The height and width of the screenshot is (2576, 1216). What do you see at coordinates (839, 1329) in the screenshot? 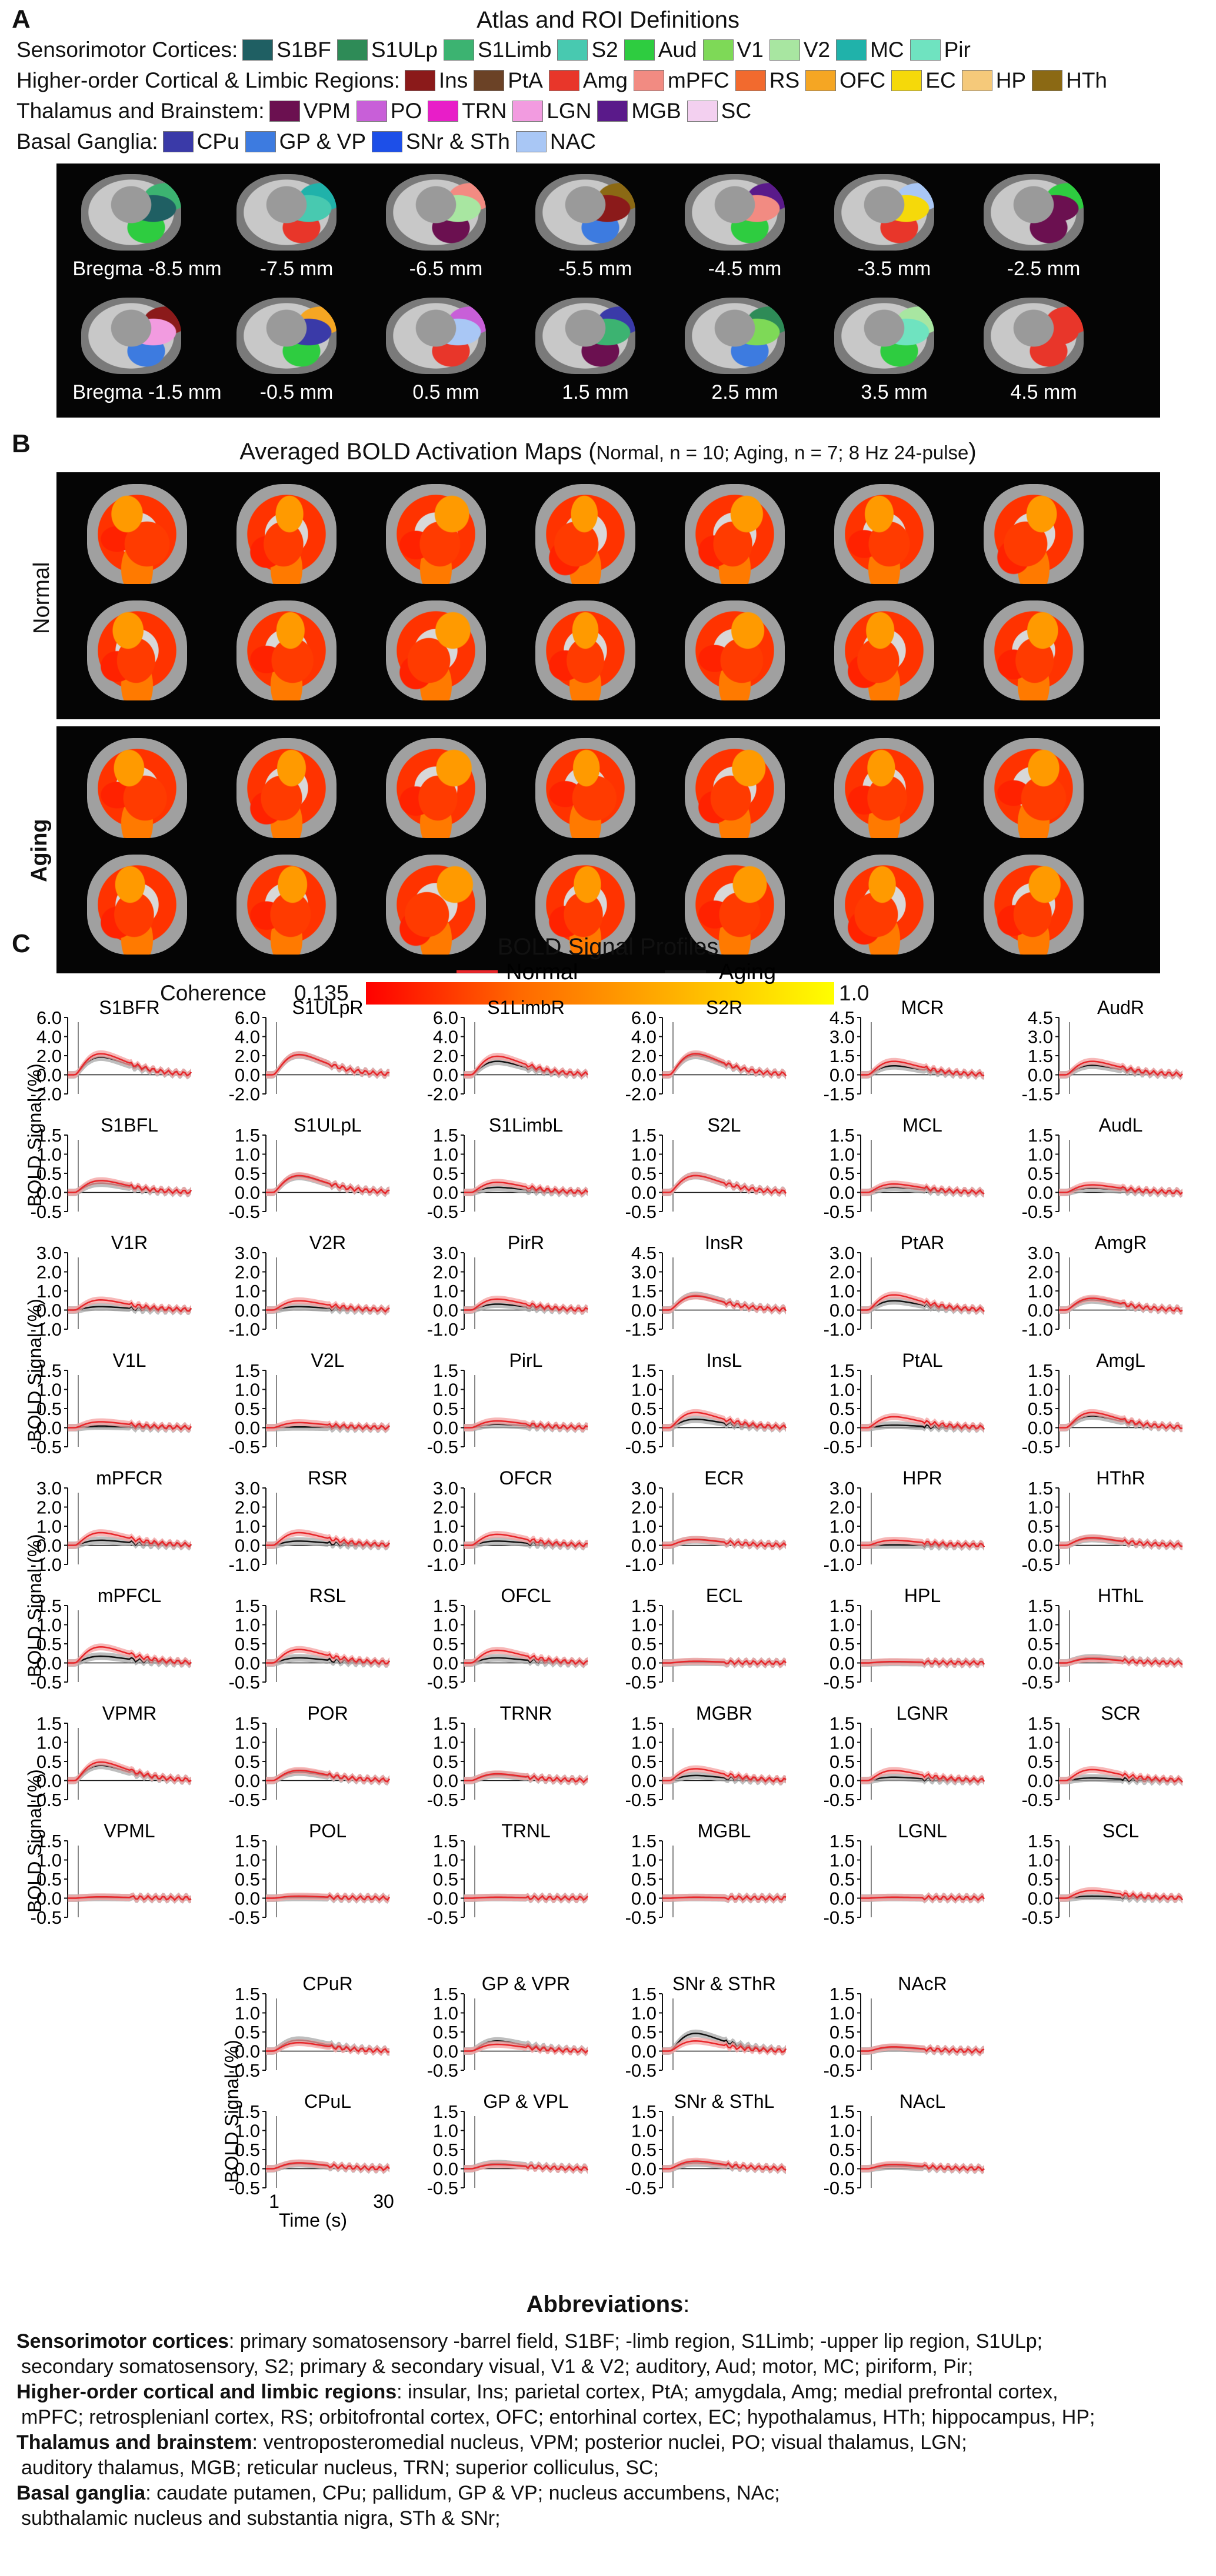
I see `y-tick-label: -1.0` at bounding box center [839, 1329].